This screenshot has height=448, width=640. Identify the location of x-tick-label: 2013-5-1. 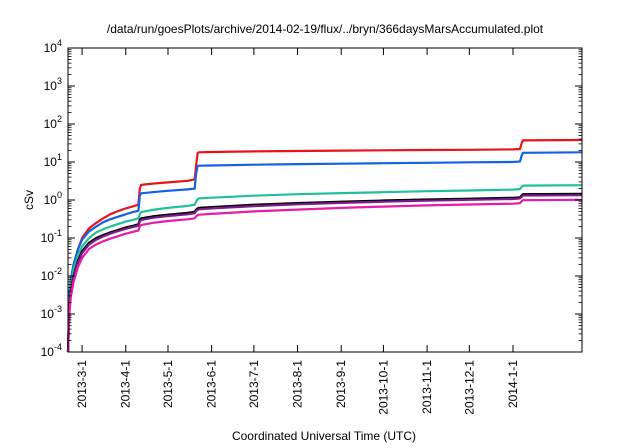
(168, 384).